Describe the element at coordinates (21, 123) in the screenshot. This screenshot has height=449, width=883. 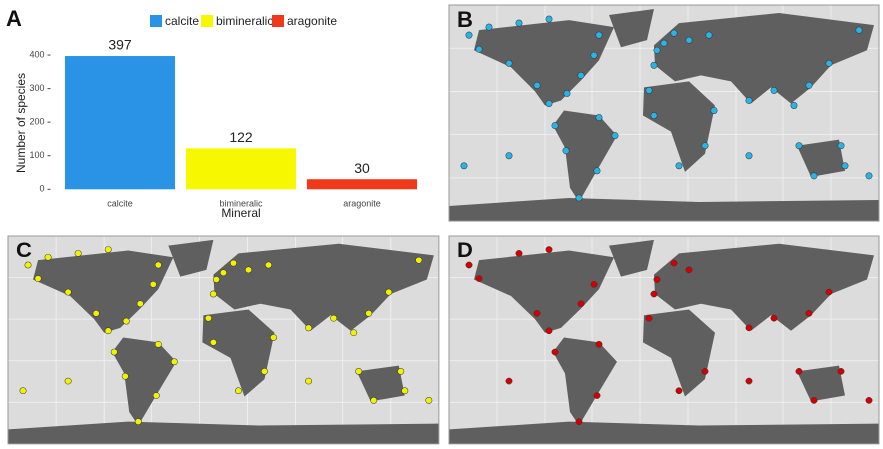
I see `y-axis-label: Number of species` at that location.